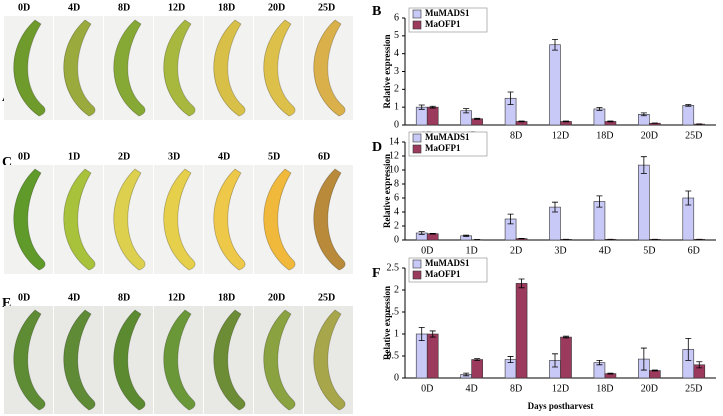  What do you see at coordinates (394, 169) in the screenshot?
I see `y-tick-label: 10` at bounding box center [394, 169].